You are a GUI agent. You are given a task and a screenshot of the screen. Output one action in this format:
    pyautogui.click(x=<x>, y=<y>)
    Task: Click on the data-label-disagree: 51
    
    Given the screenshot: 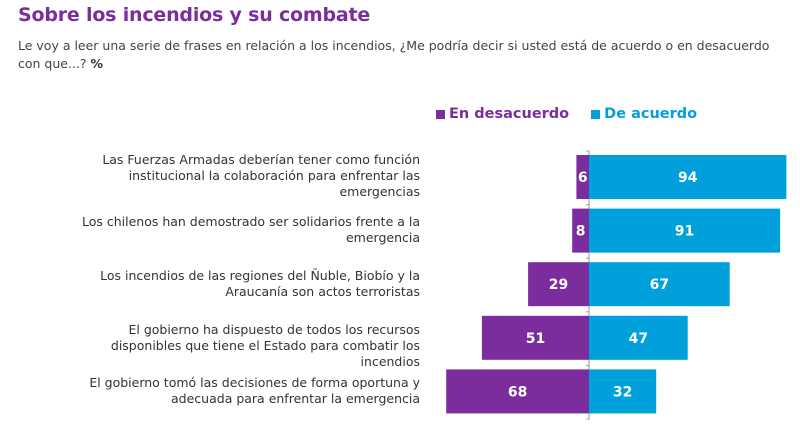 What is the action you would take?
    pyautogui.click(x=535, y=339)
    